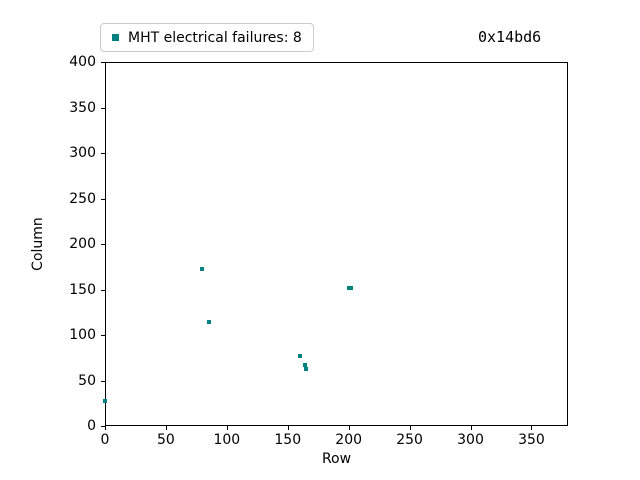  I want to click on chip-id-annotation: 0x14bd6, so click(510, 37).